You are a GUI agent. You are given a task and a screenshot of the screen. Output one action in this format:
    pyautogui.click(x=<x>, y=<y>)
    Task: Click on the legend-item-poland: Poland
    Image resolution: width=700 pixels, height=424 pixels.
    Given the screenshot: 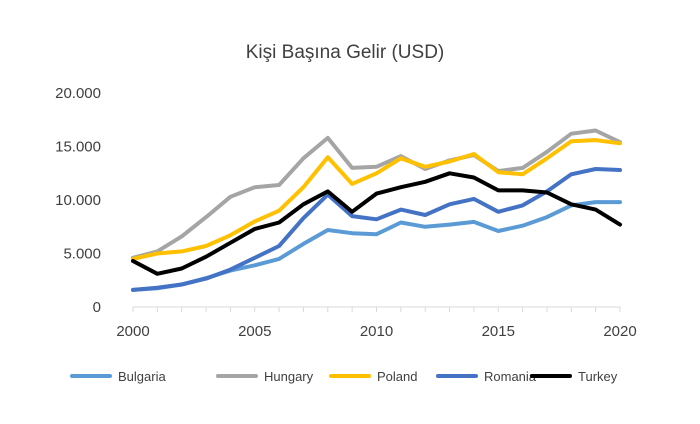 What is the action you would take?
    pyautogui.click(x=373, y=376)
    